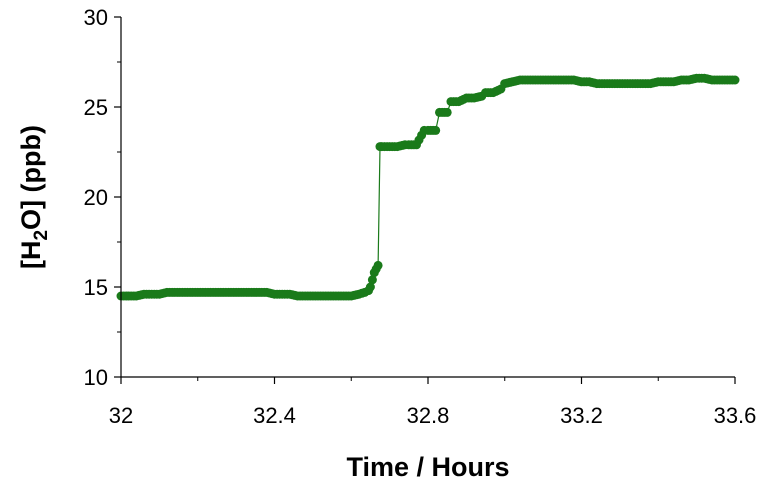  What do you see at coordinates (41, 235) in the screenshot?
I see `y-axis-title-subscript: 2` at bounding box center [41, 235].